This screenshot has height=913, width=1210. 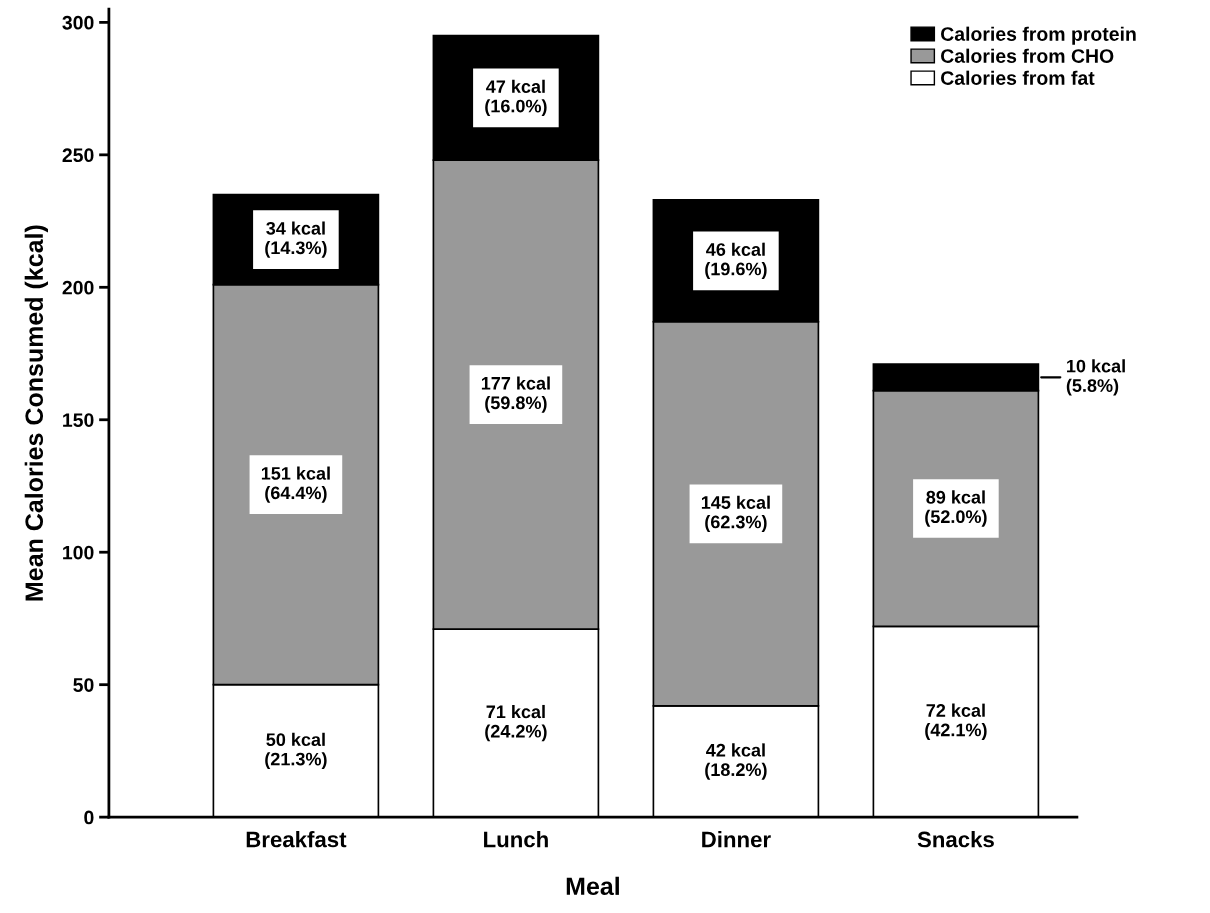 What do you see at coordinates (956, 508) in the screenshot?
I see `data-label: 89 kcal (52.0%)` at bounding box center [956, 508].